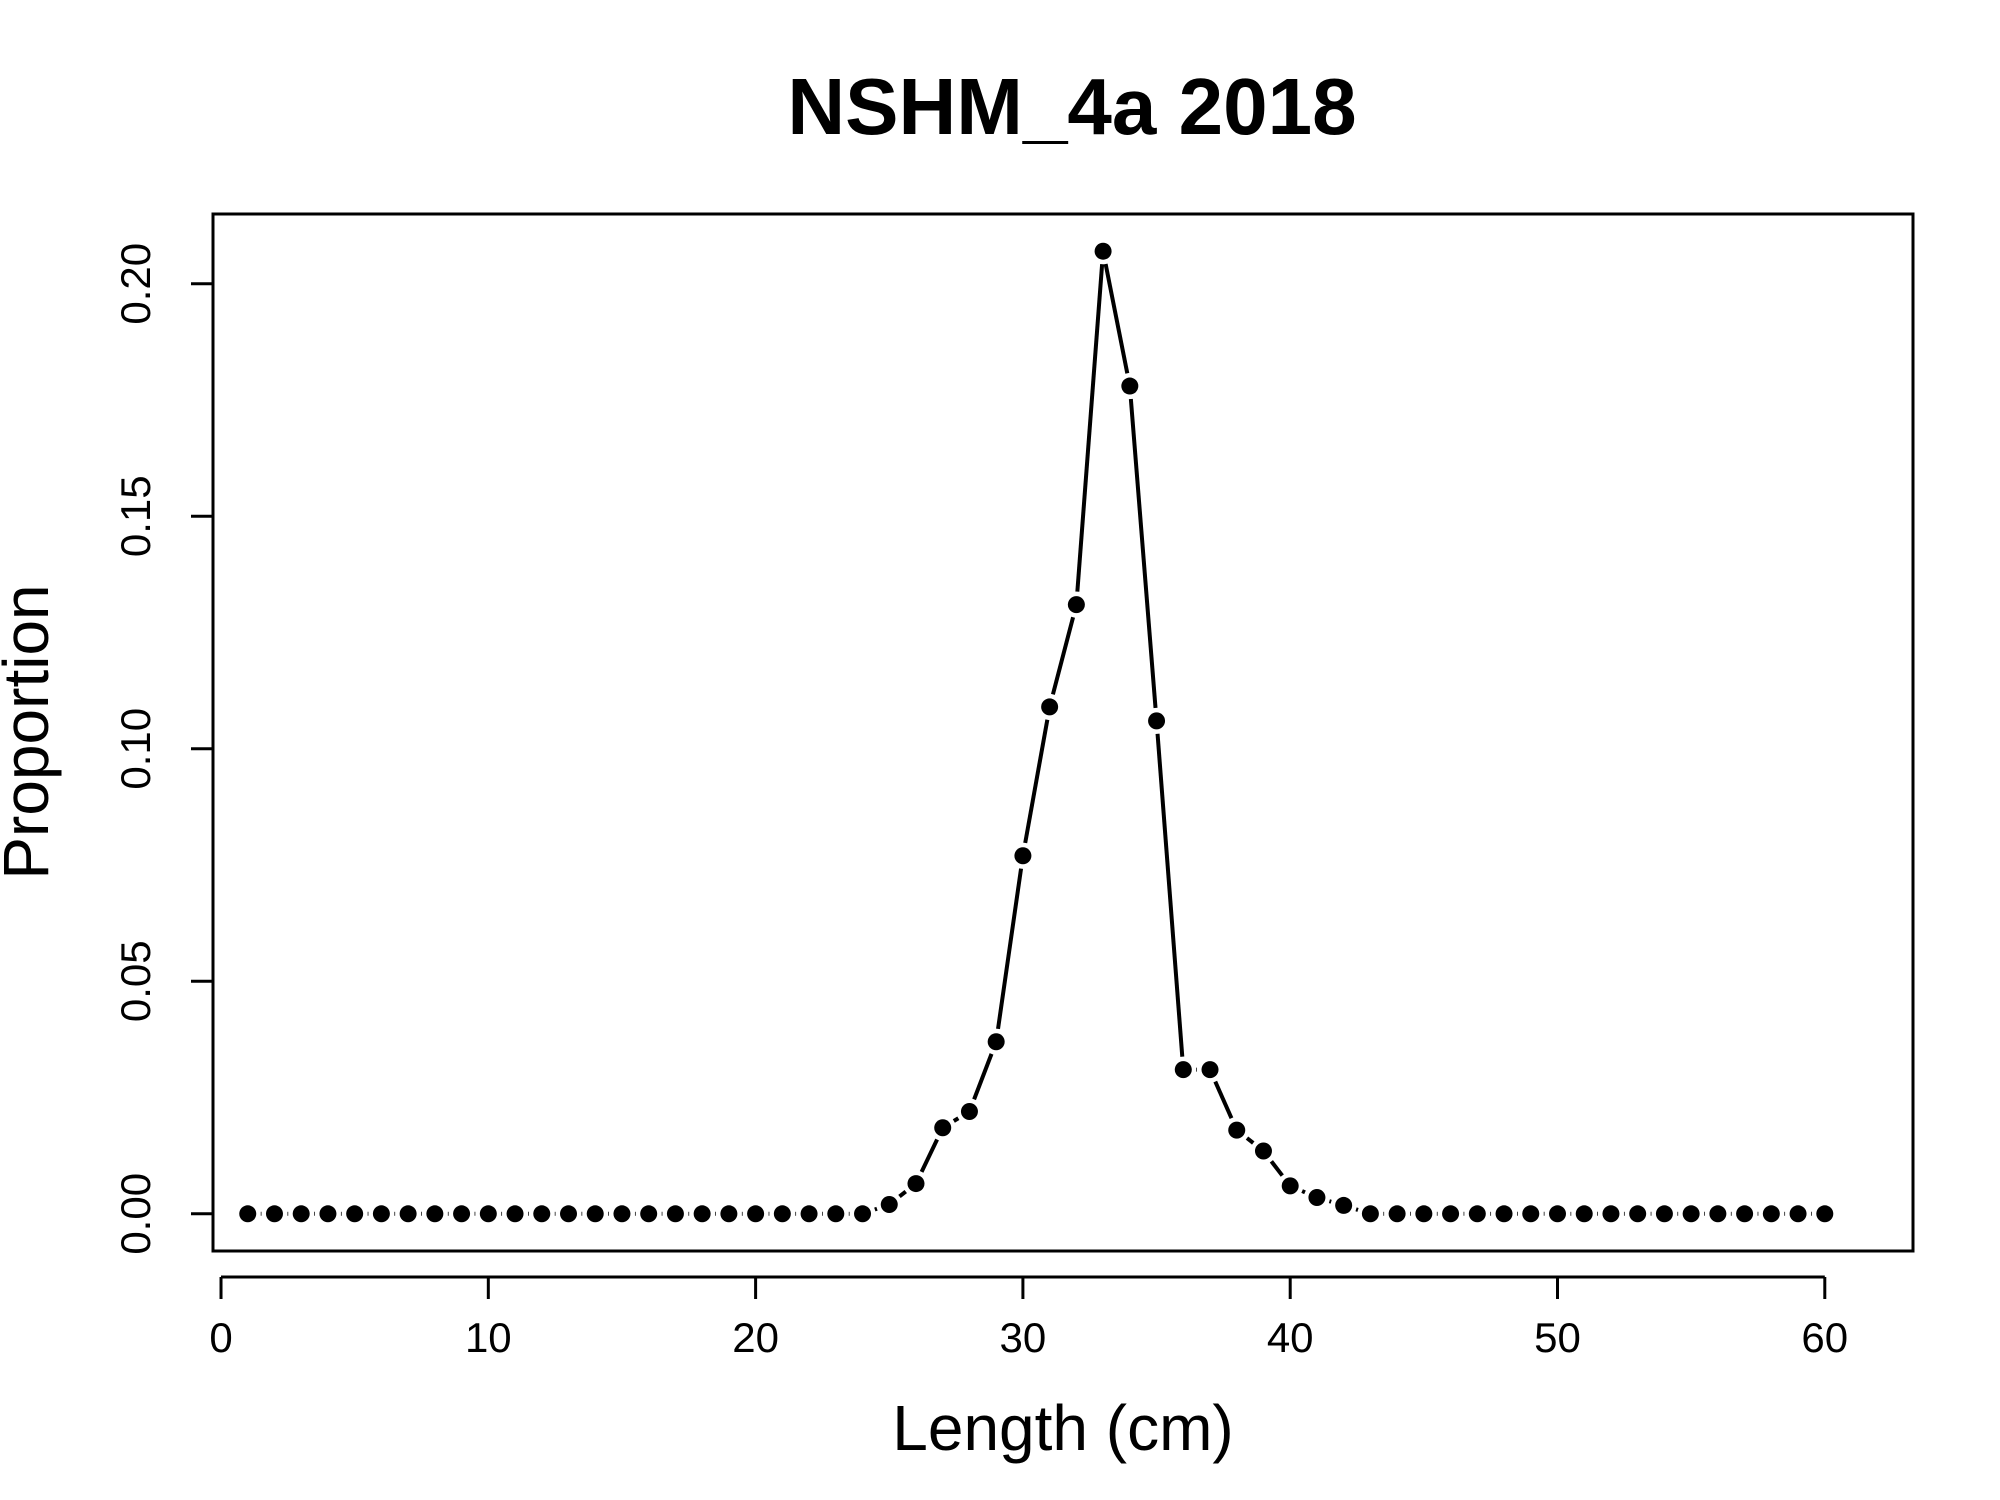  I want to click on y-tick-label: 0.10, so click(135, 749).